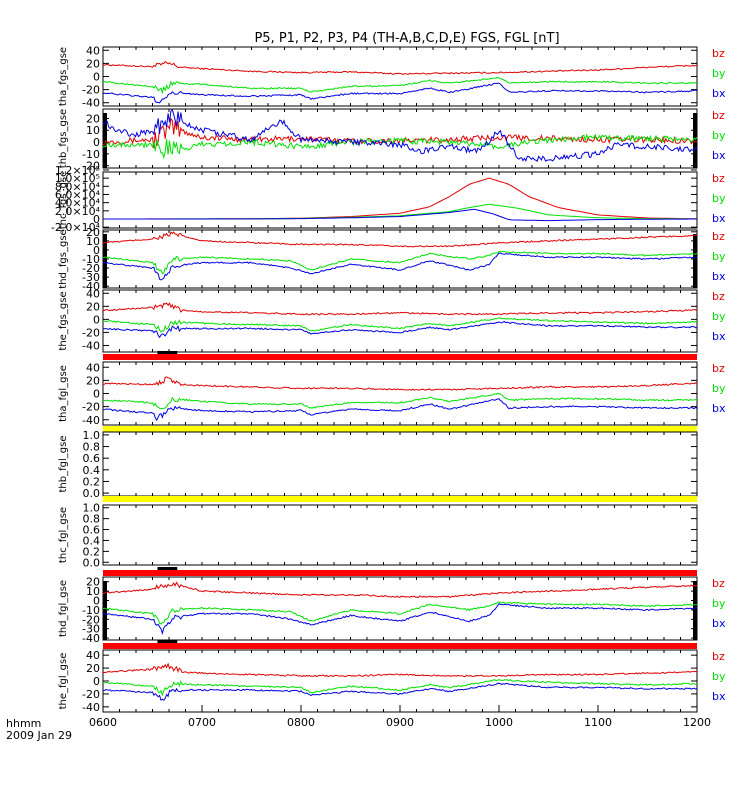  I want to click on x-tick-label: 0800, so click(301, 722).